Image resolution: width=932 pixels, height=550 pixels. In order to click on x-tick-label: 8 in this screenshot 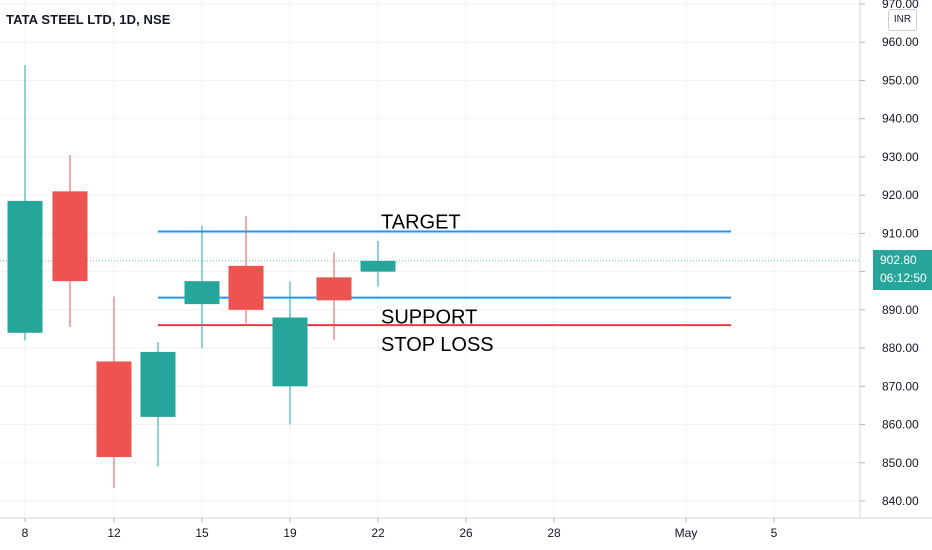, I will do `click(25, 533)`.